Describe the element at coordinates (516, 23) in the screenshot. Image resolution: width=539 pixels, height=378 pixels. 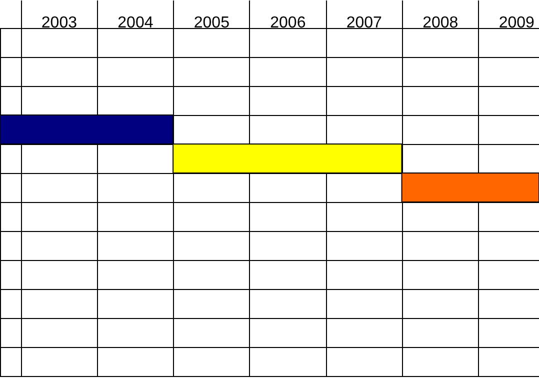
I see `x-tick-label: 2009` at that location.